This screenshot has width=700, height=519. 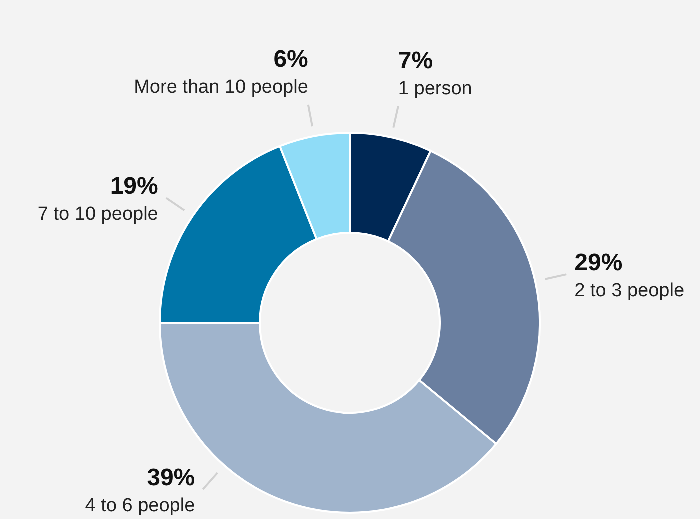 I want to click on slice-label: 7 to 10 people, so click(x=98, y=215).